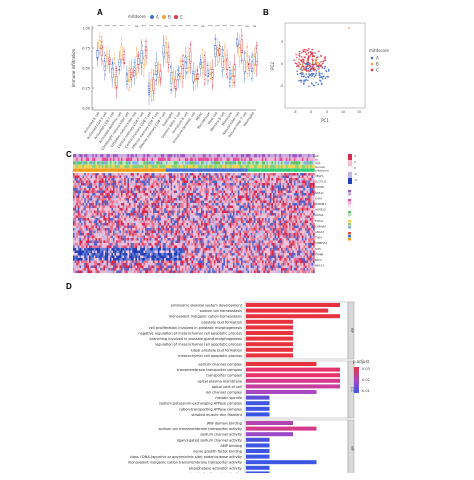 This screenshot has width=474, height=480. I want to click on legend-label-a: A, so click(157, 17).